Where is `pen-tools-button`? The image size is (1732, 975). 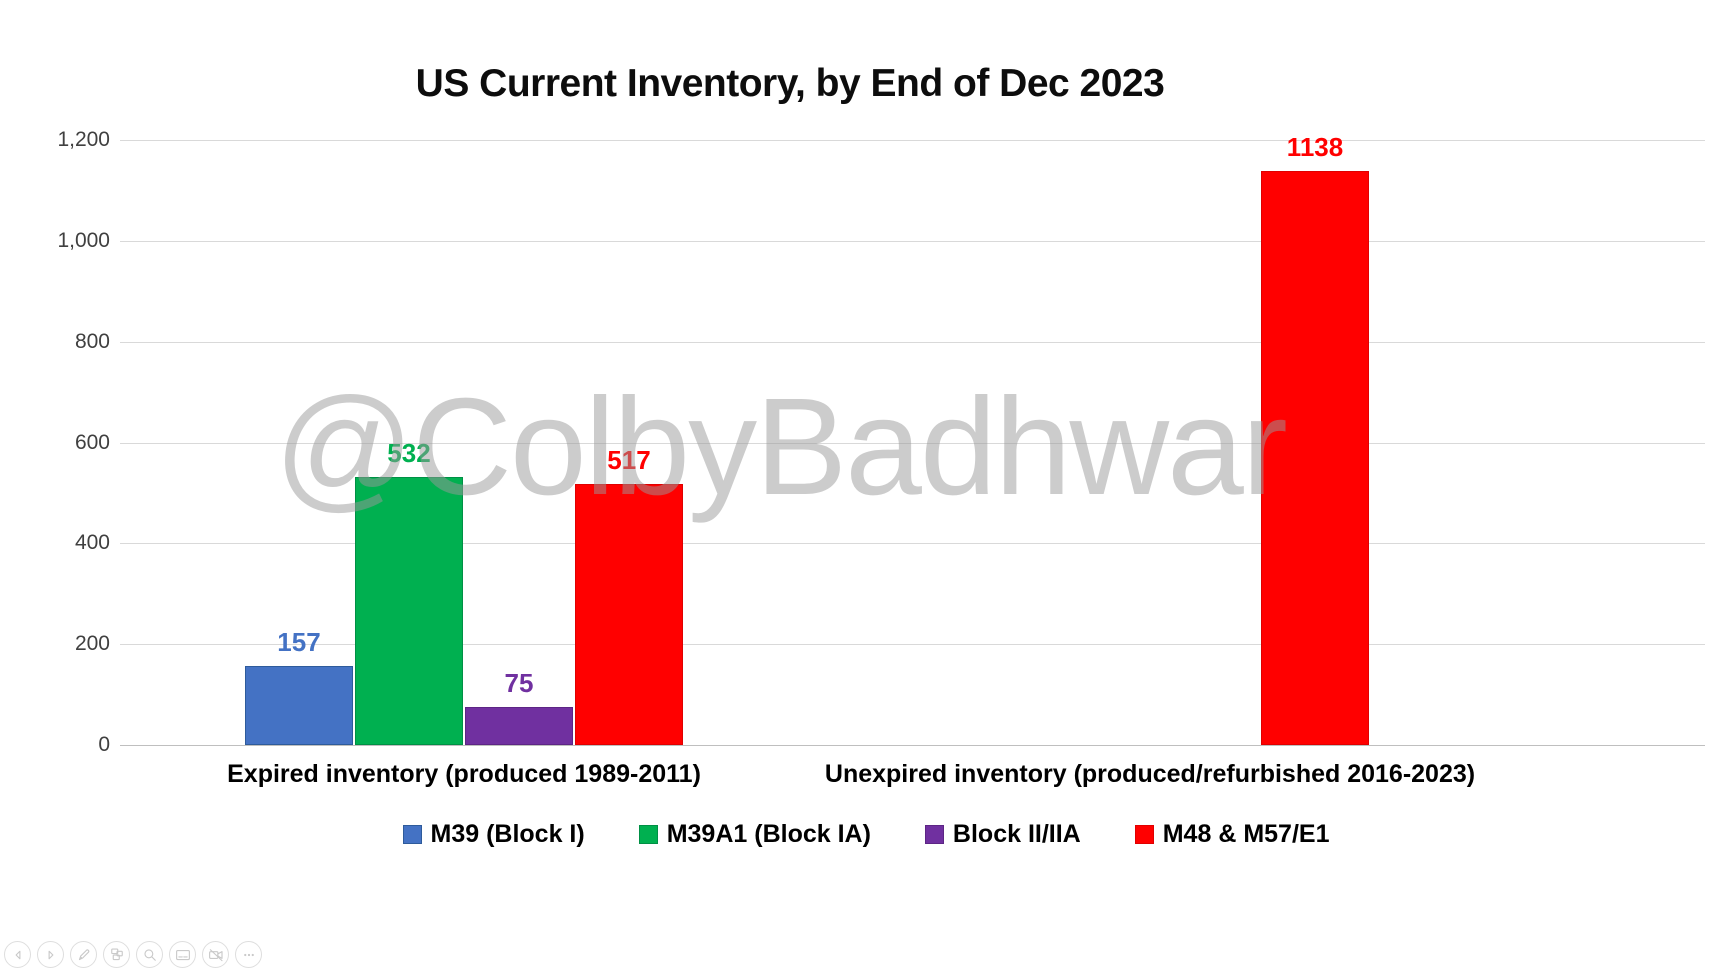 pen-tools-button is located at coordinates (83, 954).